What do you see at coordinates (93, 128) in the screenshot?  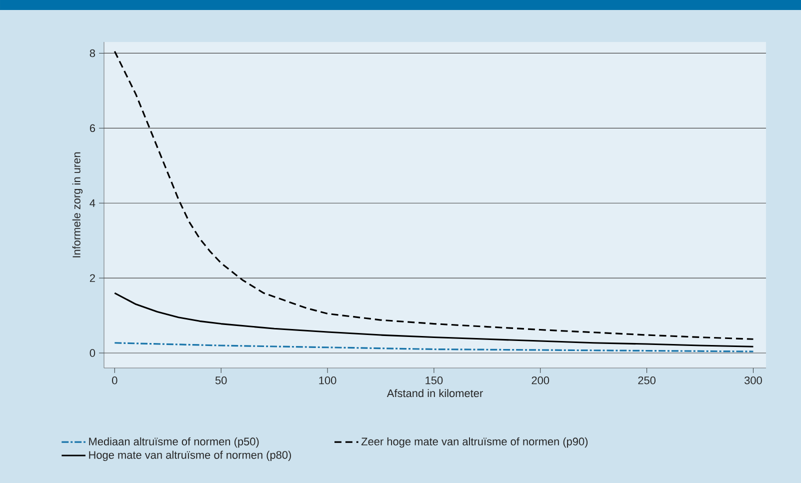 I see `y-tick-label: 6` at bounding box center [93, 128].